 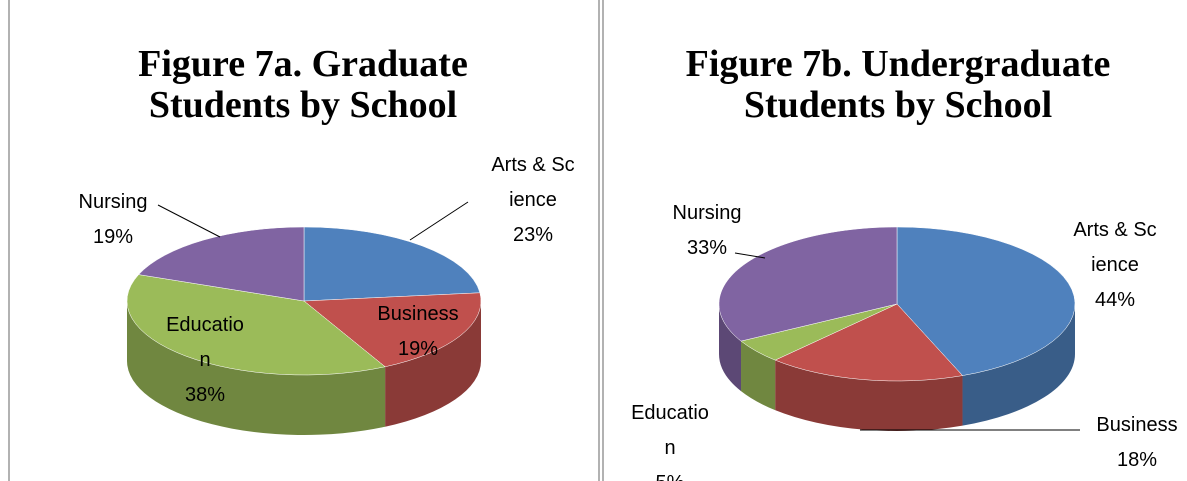 What do you see at coordinates (707, 248) in the screenshot?
I see `value-label: 33%` at bounding box center [707, 248].